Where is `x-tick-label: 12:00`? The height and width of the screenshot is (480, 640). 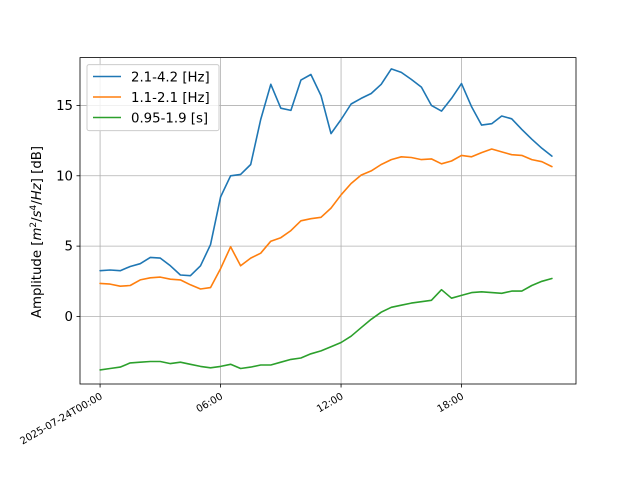 x-tick-label: 12:00 is located at coordinates (330, 403).